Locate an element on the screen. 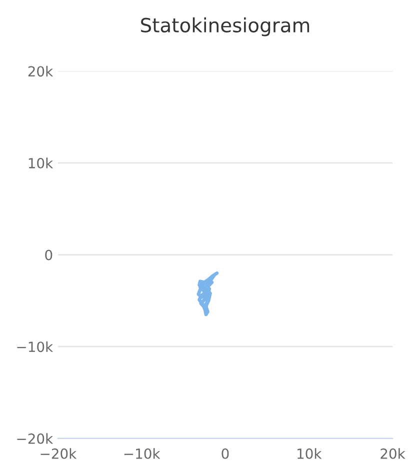 The image size is (411, 474). y-tick-label: −10k is located at coordinates (35, 346).